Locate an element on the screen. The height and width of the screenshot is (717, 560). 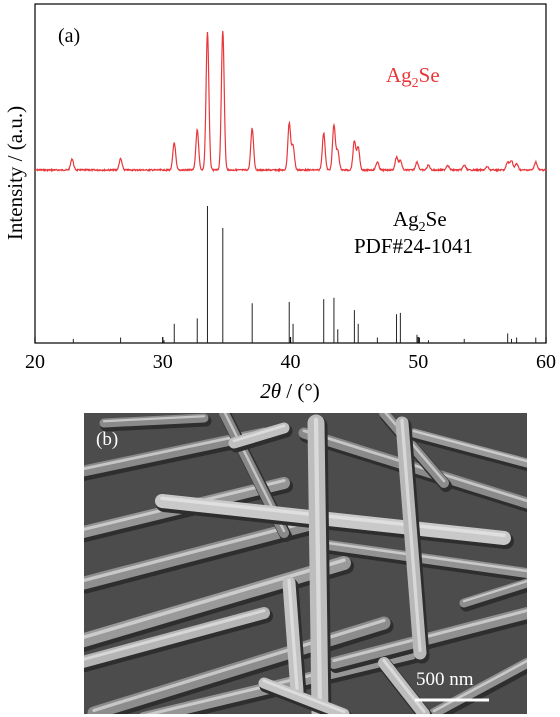
panel-label-a: (a) is located at coordinates (69, 36).